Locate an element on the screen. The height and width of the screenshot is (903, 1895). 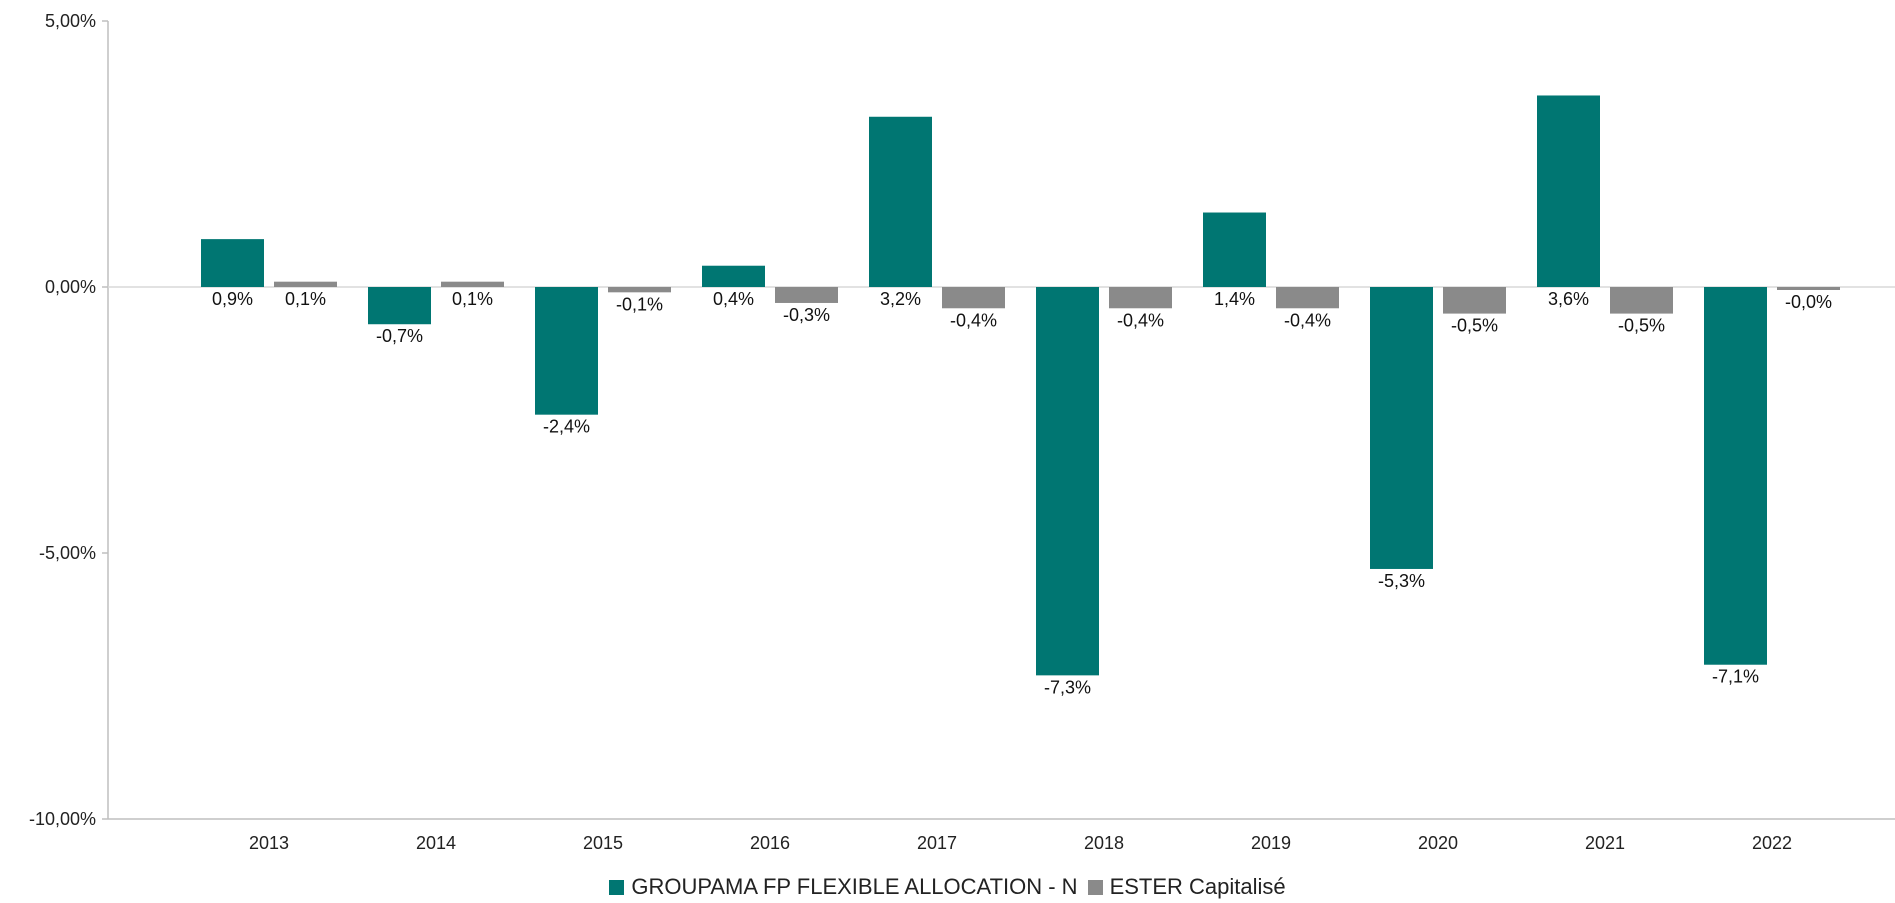
data-label: -7,1% is located at coordinates (1735, 677).